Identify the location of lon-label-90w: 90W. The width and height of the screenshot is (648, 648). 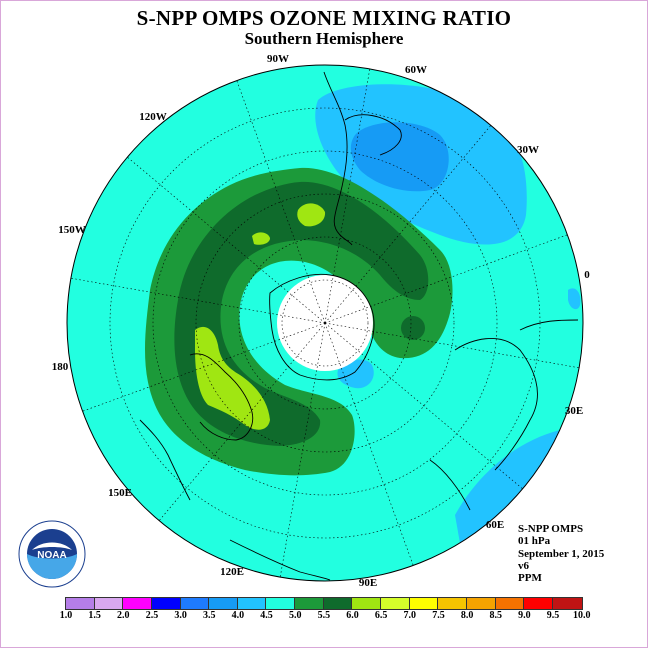
(278, 59).